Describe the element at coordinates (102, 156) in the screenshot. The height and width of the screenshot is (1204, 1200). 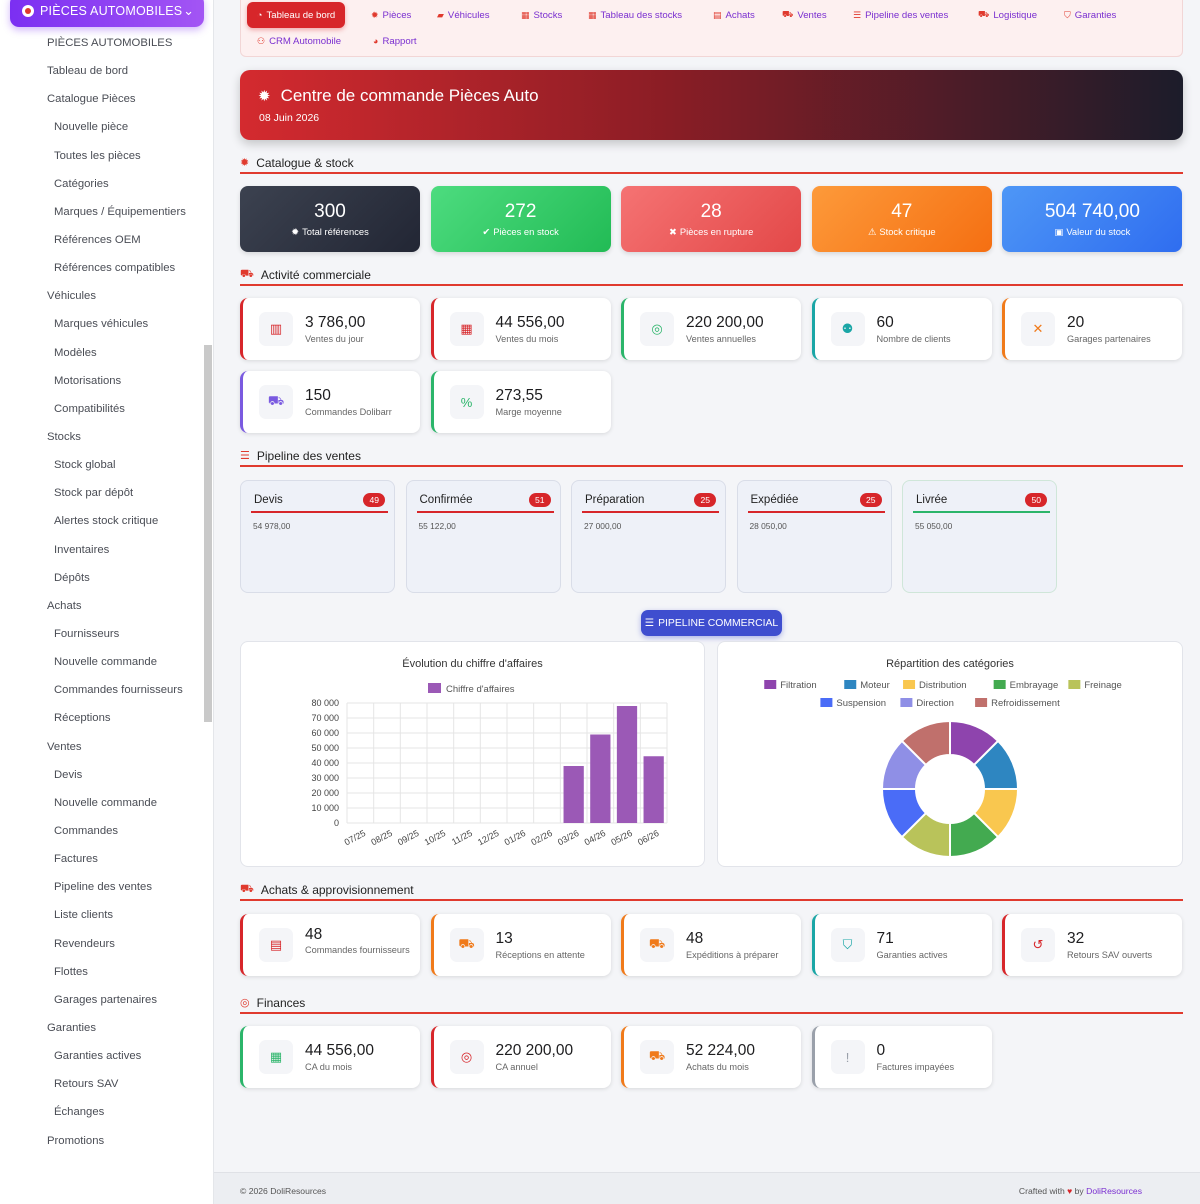
I see `sidebar-item: Toutes les pièces` at that location.